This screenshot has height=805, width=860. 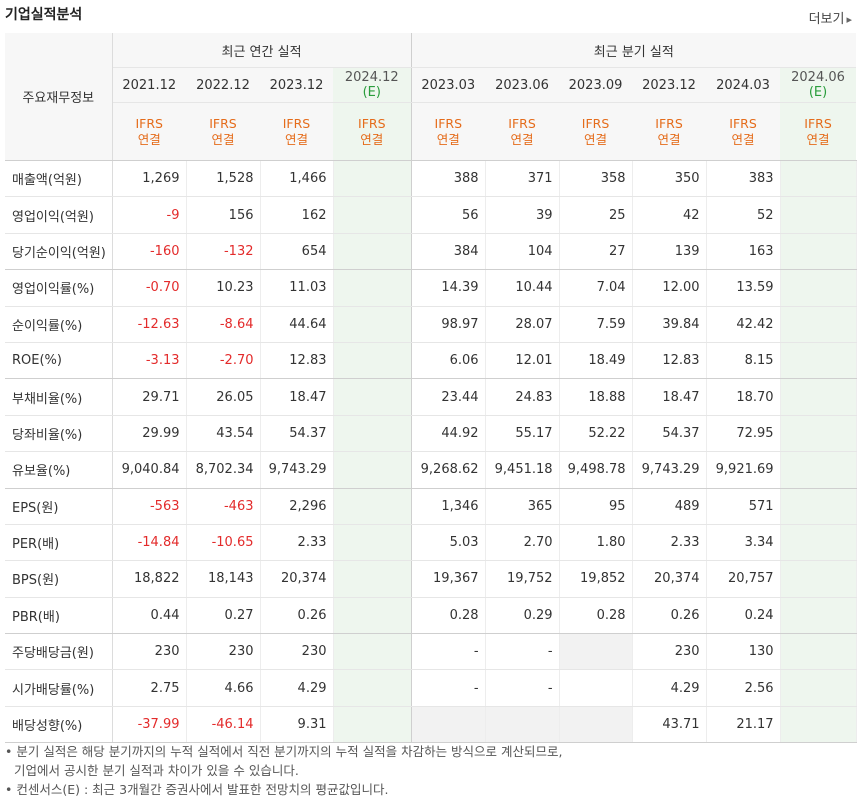 I want to click on table-cell: 29.71, so click(x=149, y=397).